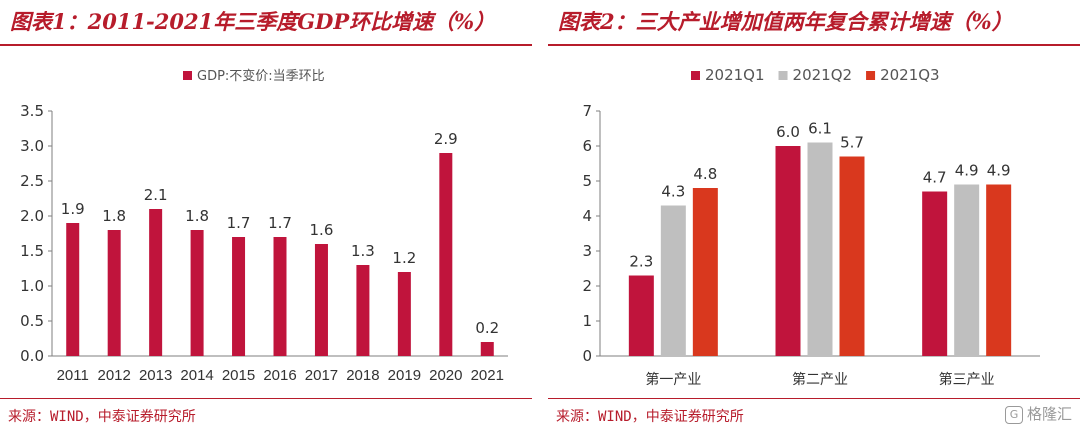 This screenshot has width=1080, height=431. Describe the element at coordinates (785, 21) in the screenshot. I see `chart-title: 图表2：三大产业增加值两年复合累计增速（%）` at that location.